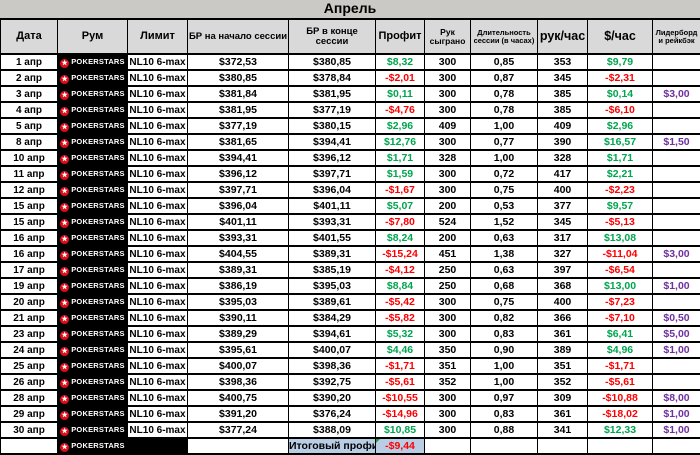 Image resolution: width=700 pixels, height=455 pixels. Describe the element at coordinates (400, 430) in the screenshot. I see `cell-profit: $10,85` at that location.